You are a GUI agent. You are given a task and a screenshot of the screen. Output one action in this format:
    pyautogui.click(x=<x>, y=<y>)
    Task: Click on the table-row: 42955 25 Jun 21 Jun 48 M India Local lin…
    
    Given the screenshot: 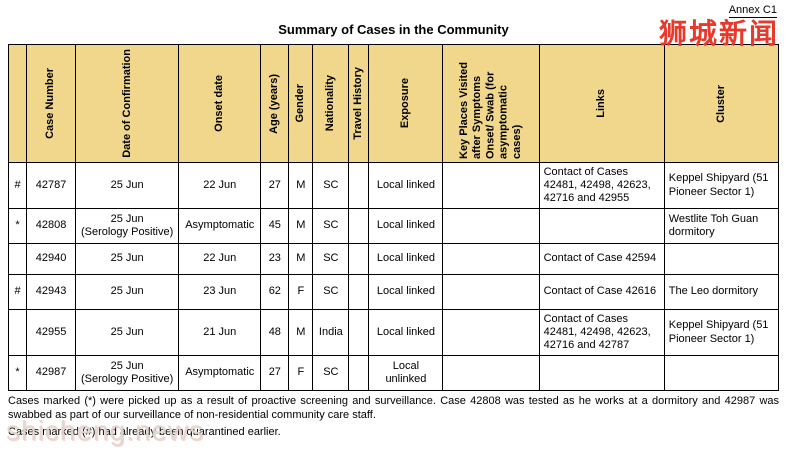 What is the action you would take?
    pyautogui.click(x=393, y=332)
    